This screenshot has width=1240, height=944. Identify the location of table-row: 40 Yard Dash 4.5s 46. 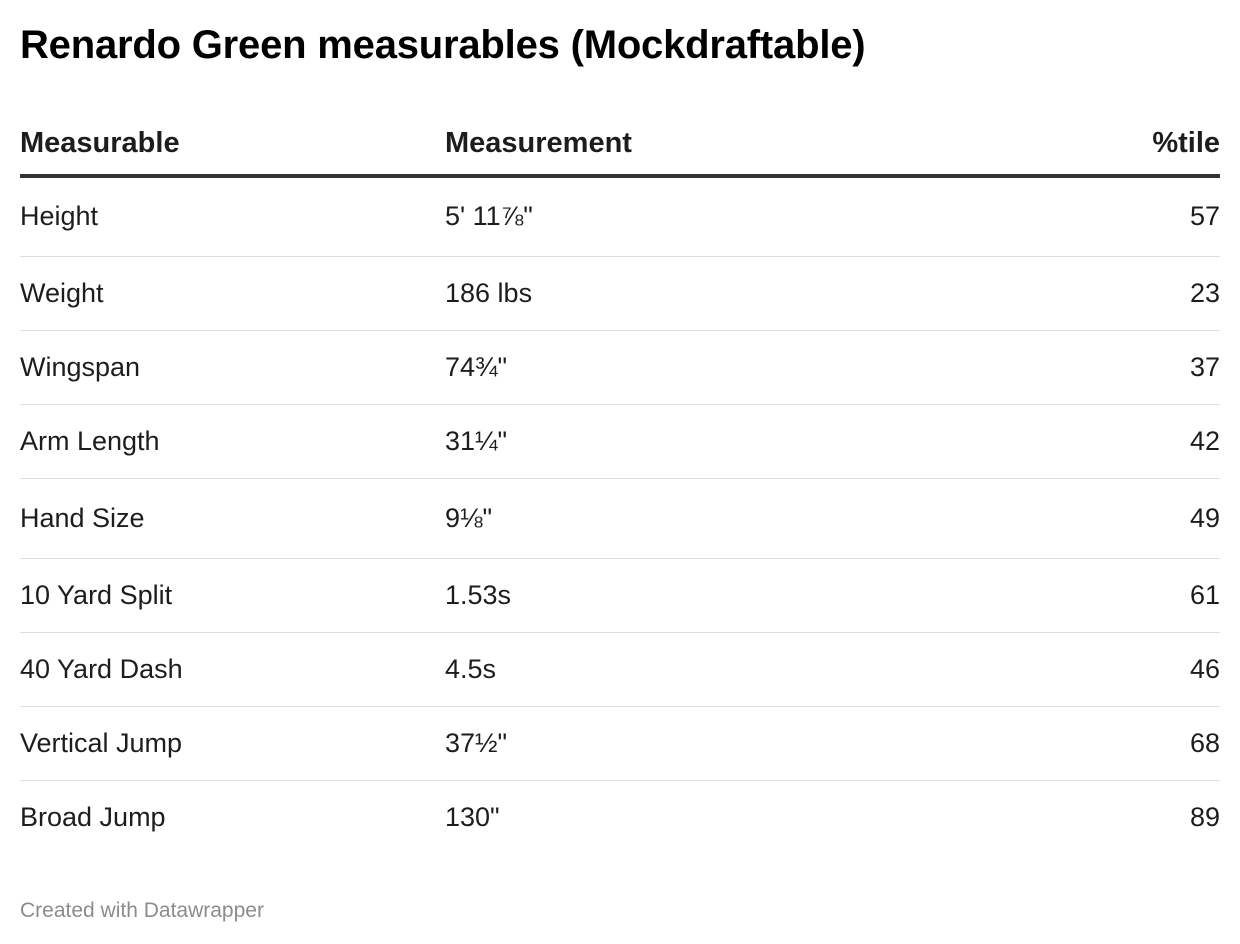
(620, 669).